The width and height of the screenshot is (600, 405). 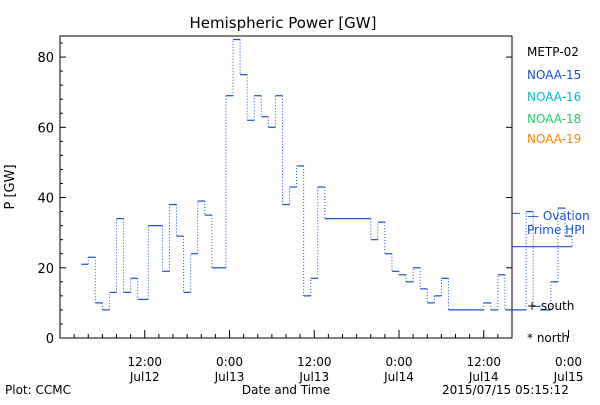 What do you see at coordinates (554, 75) in the screenshot?
I see `legend-entry-noaa-15: NOAA-15` at bounding box center [554, 75].